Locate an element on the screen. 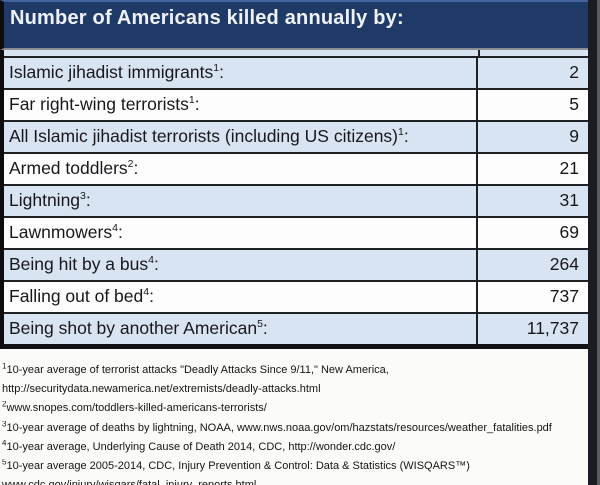 The height and width of the screenshot is (485, 600). table-row: Being hit by a bus4: 264 is located at coordinates (296, 266).